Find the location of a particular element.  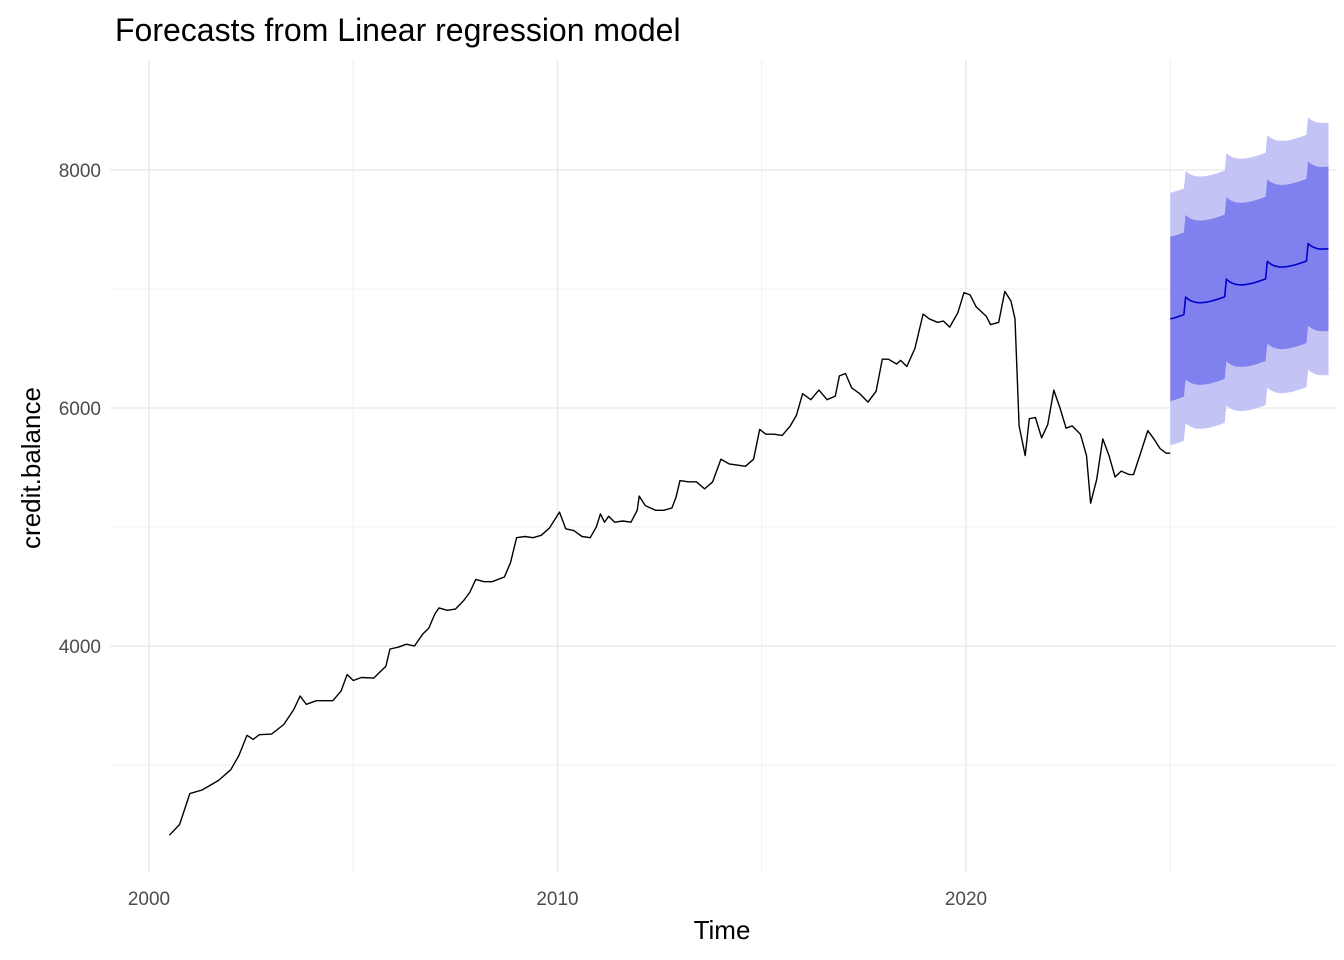

x-tick-label: 2000 is located at coordinates (149, 899).